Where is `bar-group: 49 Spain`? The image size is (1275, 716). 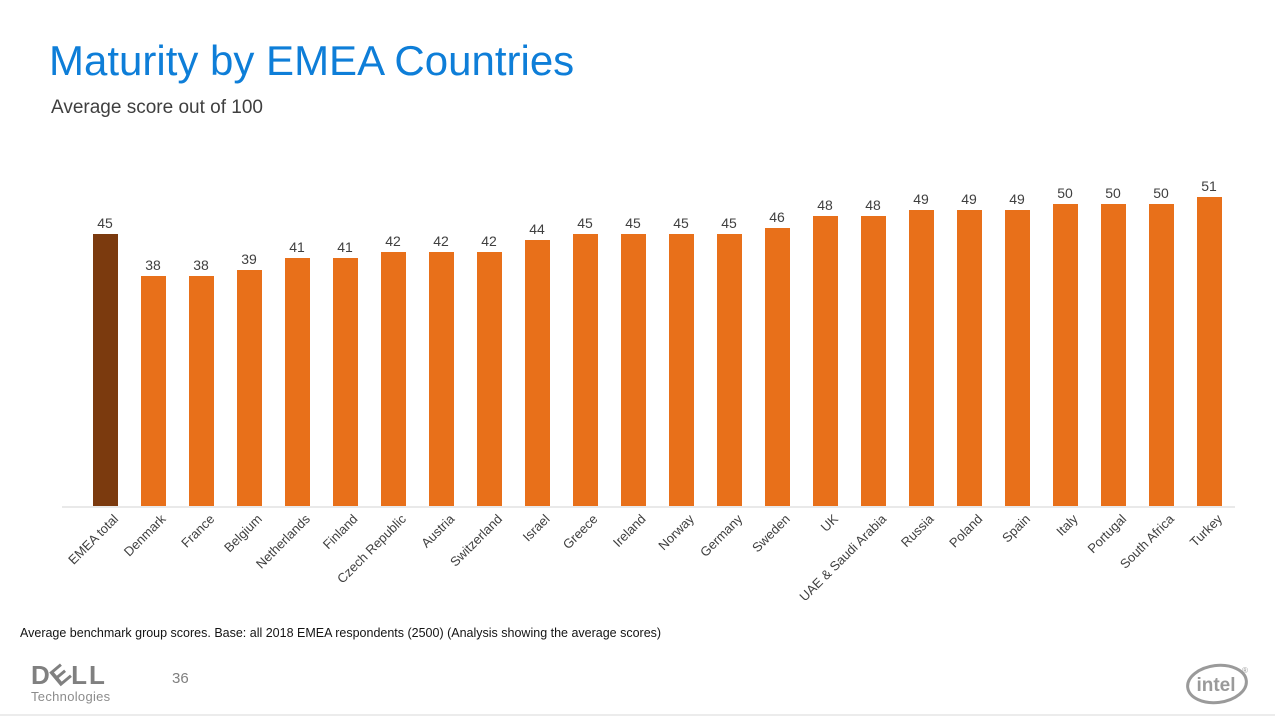 bar-group: 49 Spain is located at coordinates (1017, 356).